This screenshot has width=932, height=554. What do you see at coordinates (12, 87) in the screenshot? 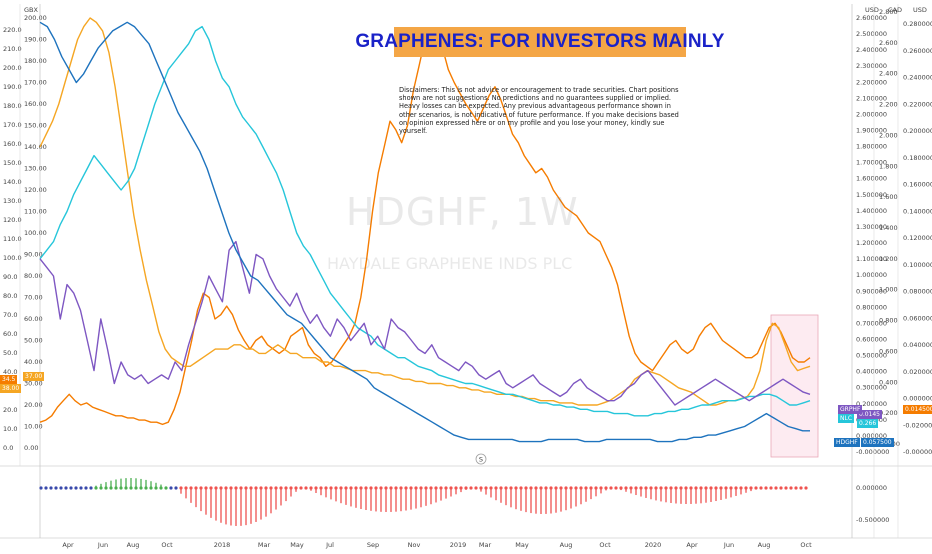
I see `secondary-tick-label: 190.0` at bounding box center [12, 87].